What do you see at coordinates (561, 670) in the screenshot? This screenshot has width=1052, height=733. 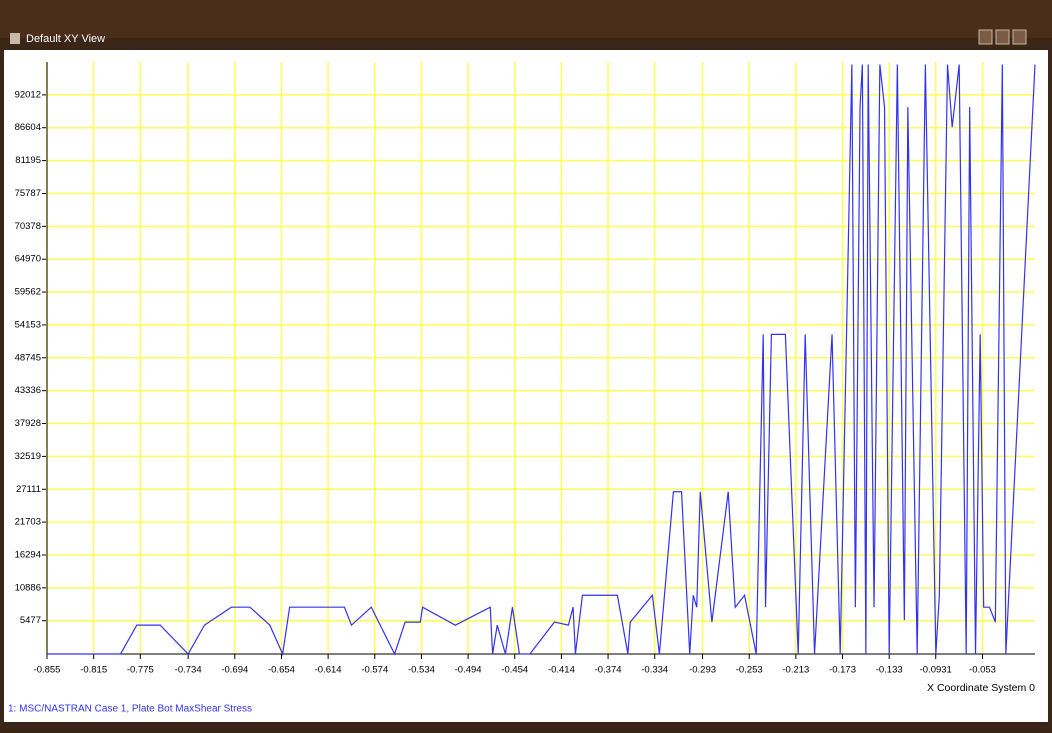 I see `x-tick-label: -0.414` at bounding box center [561, 670].